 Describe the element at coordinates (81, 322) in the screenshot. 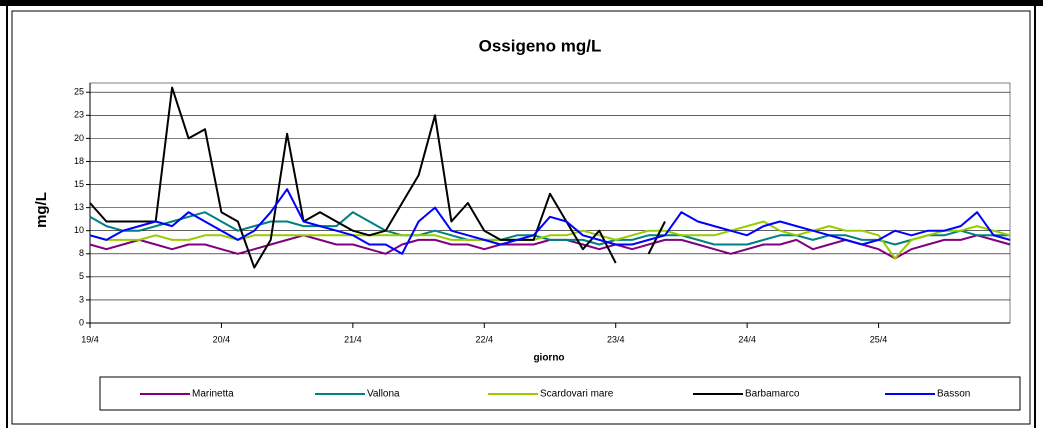

I see `y-tick-label: 0` at that location.